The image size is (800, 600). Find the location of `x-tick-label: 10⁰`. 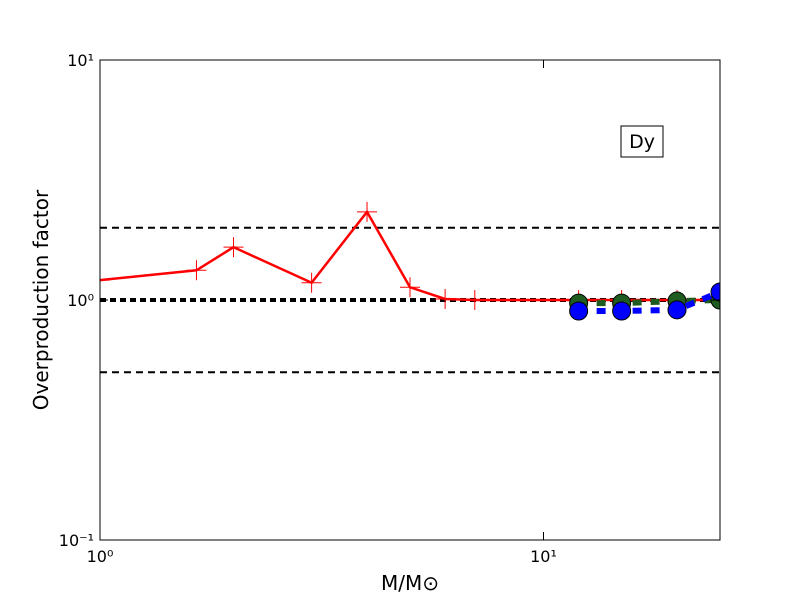

x-tick-label: 10⁰ is located at coordinates (100, 556).